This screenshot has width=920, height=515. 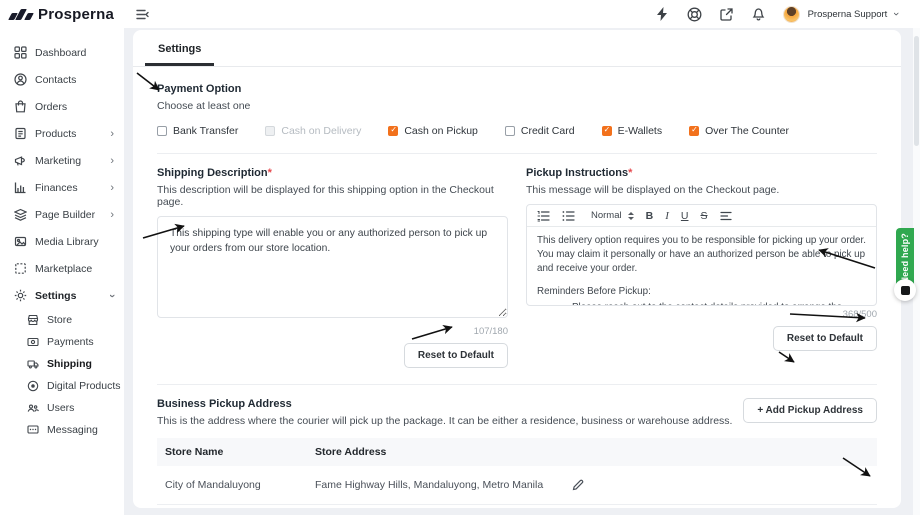 I want to click on payments-icon, so click(x=33, y=342).